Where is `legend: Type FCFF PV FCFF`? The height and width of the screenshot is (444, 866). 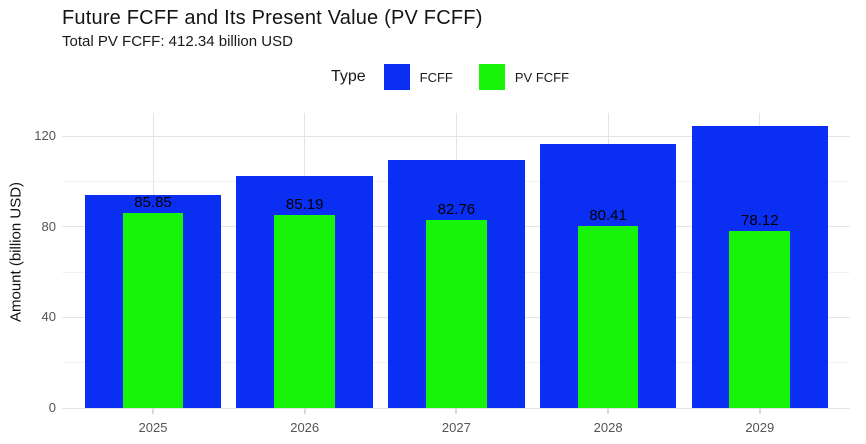 legend: Type FCFF PV FCFF is located at coordinates (456, 77).